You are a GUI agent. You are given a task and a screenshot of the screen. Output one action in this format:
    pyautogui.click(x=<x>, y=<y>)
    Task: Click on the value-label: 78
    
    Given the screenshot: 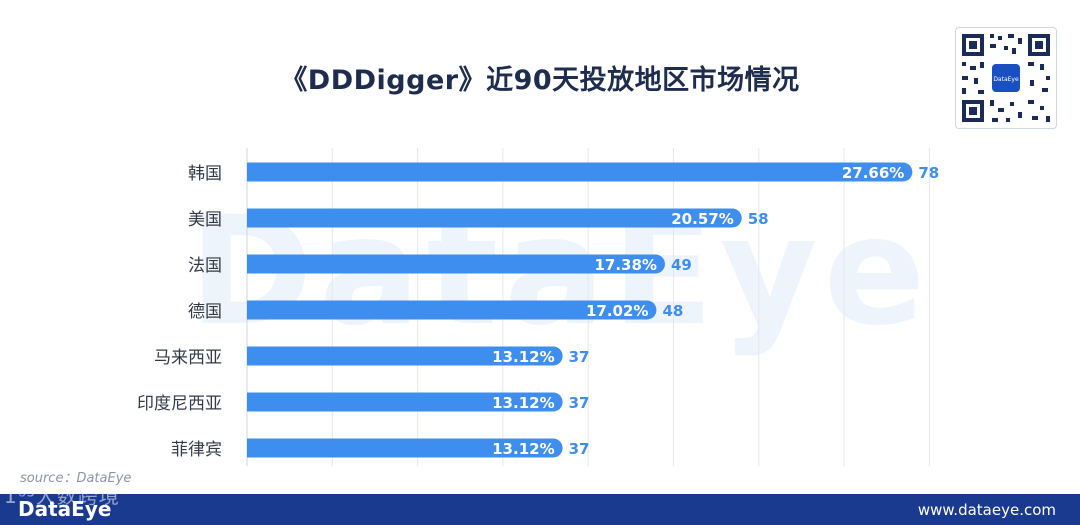 What is the action you would take?
    pyautogui.click(x=928, y=173)
    